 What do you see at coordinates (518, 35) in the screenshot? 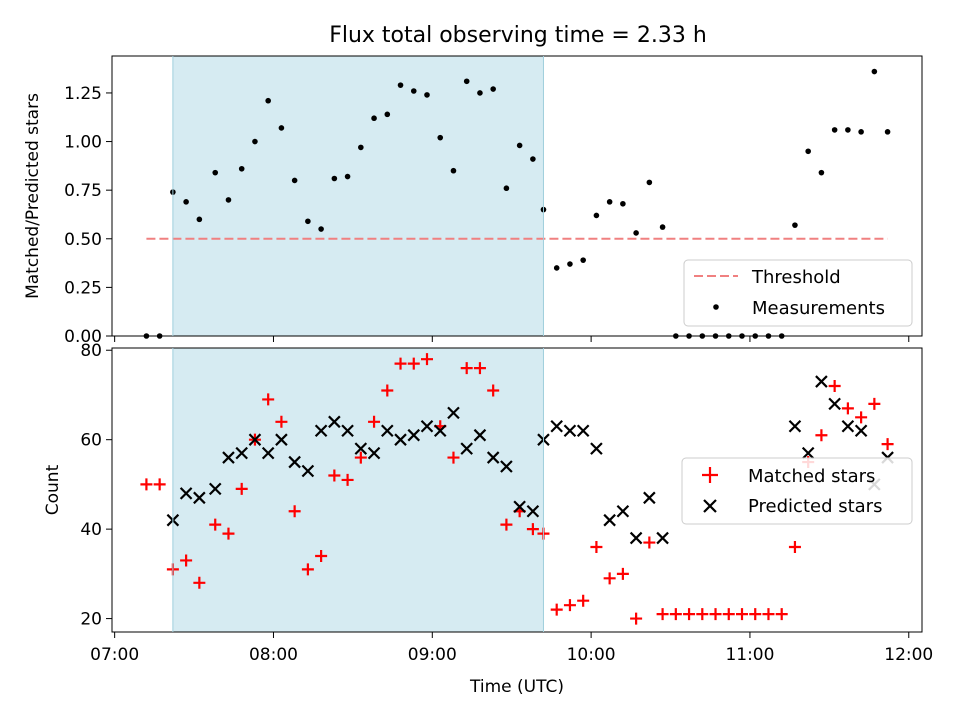
I see `chart-title: Flux total observing time = 2.33 h` at bounding box center [518, 35].